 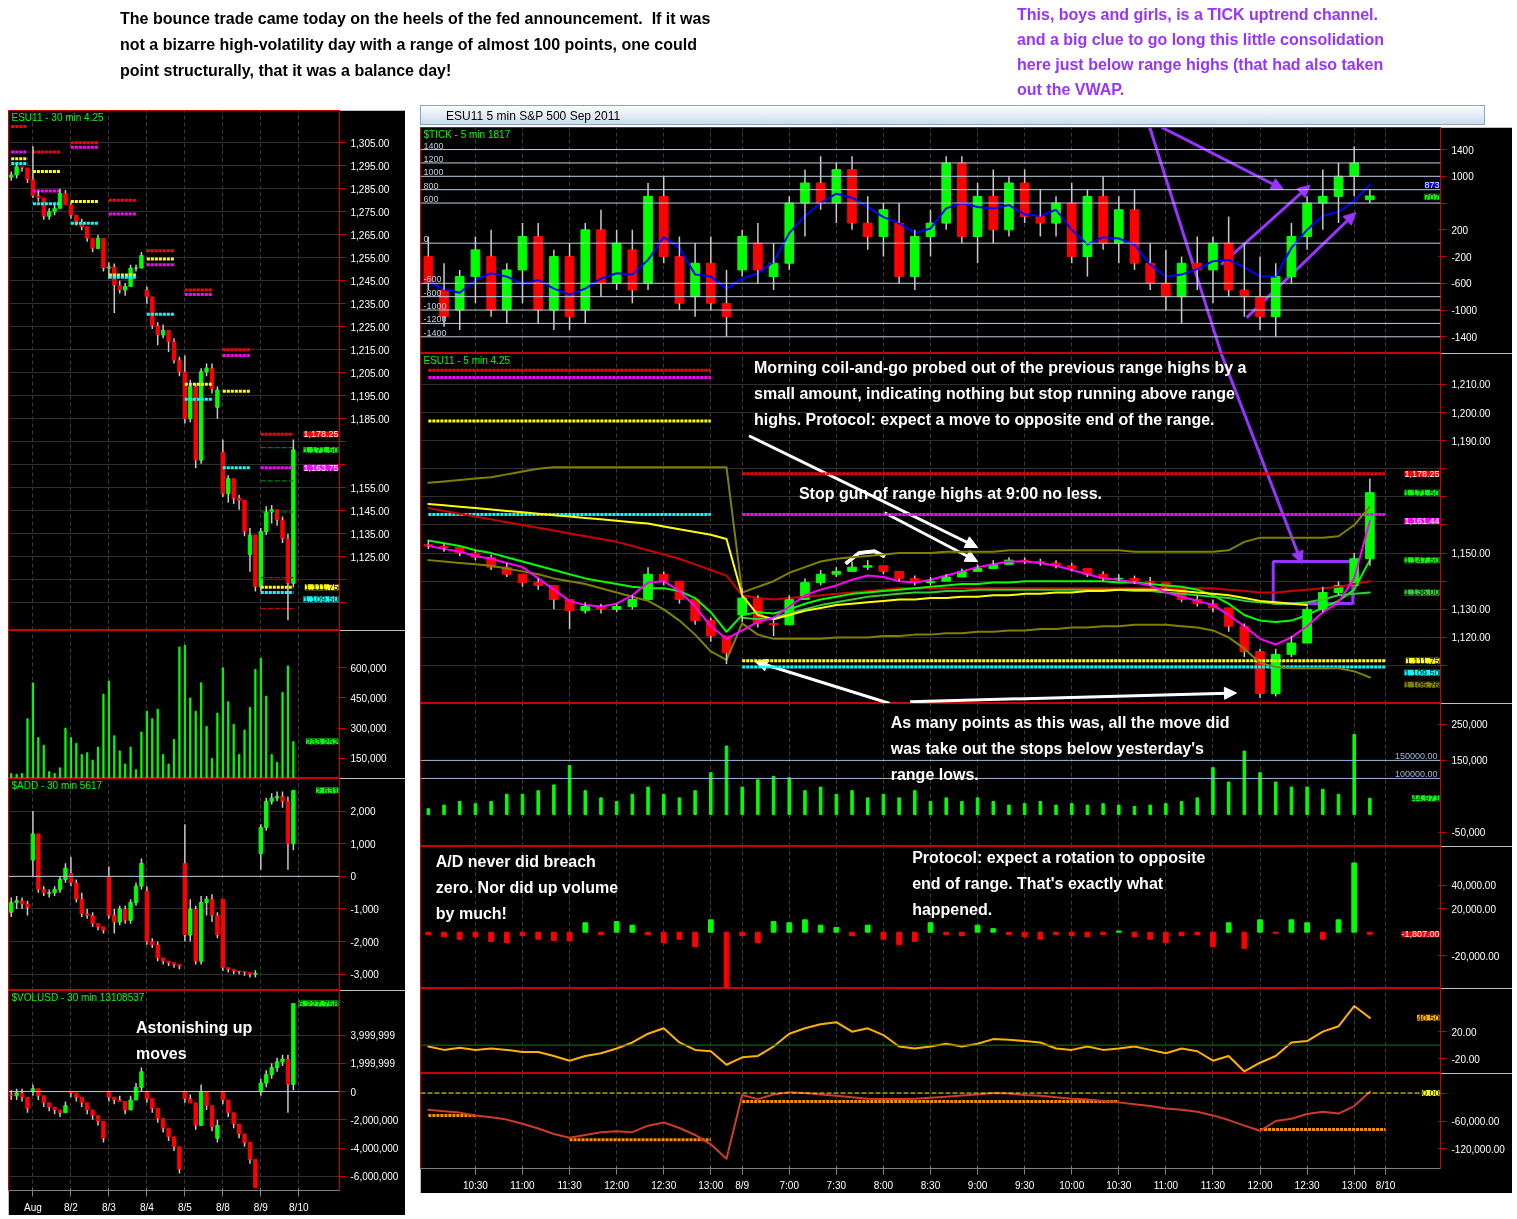 What do you see at coordinates (374, 1177) in the screenshot?
I see `y-tick-label: -6,000,000` at bounding box center [374, 1177].